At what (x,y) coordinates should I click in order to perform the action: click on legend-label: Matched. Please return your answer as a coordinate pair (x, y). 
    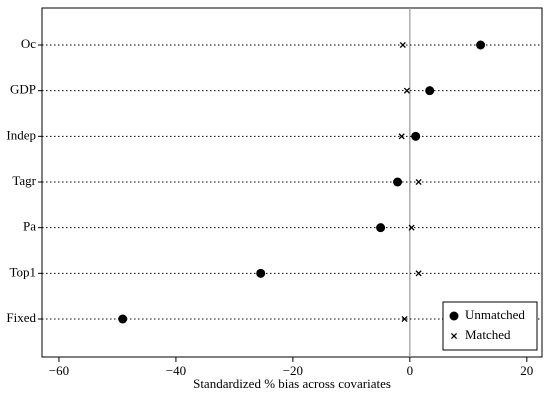
    Looking at the image, I should click on (488, 334).